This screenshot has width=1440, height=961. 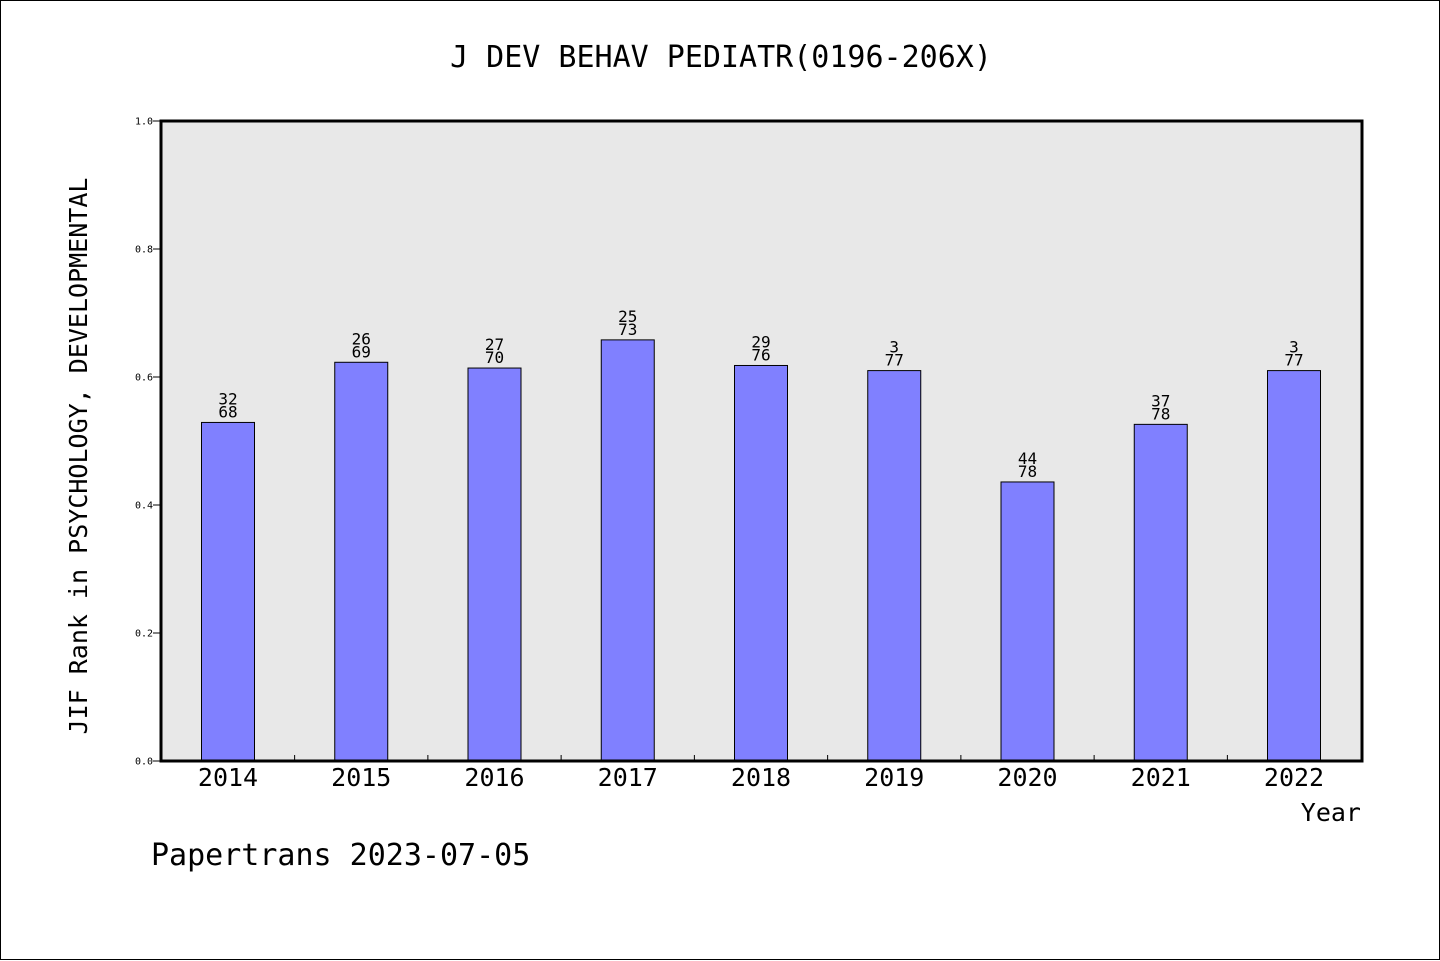 What do you see at coordinates (494, 357) in the screenshot?
I see `bar-total-label: 70` at bounding box center [494, 357].